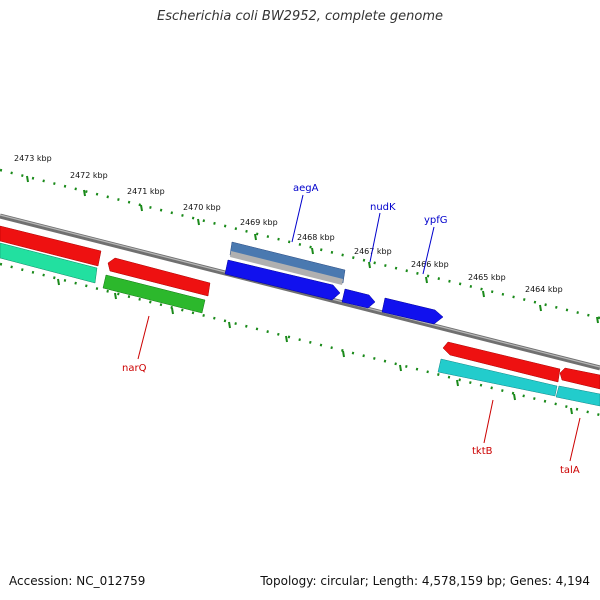 The height and width of the screenshot is (600, 600). What do you see at coordinates (49, 263) in the screenshot?
I see `gene-feature-seagreen` at bounding box center [49, 263].